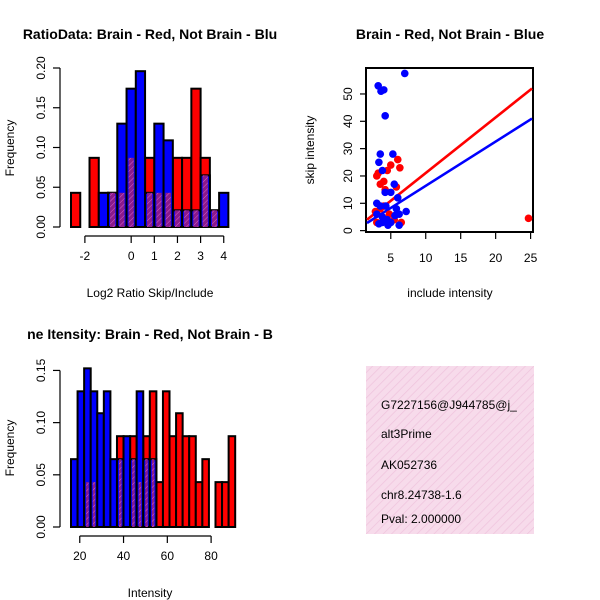  I want to click on intensity-x-axis: 20 40 60 80, so click(145, 549).